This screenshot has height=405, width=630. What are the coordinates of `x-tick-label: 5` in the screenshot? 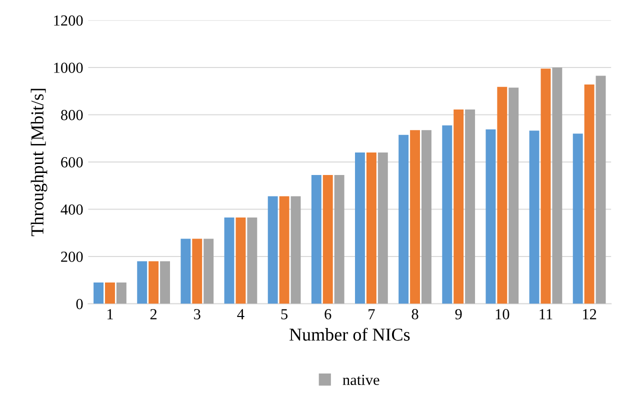 It's located at (284, 314).